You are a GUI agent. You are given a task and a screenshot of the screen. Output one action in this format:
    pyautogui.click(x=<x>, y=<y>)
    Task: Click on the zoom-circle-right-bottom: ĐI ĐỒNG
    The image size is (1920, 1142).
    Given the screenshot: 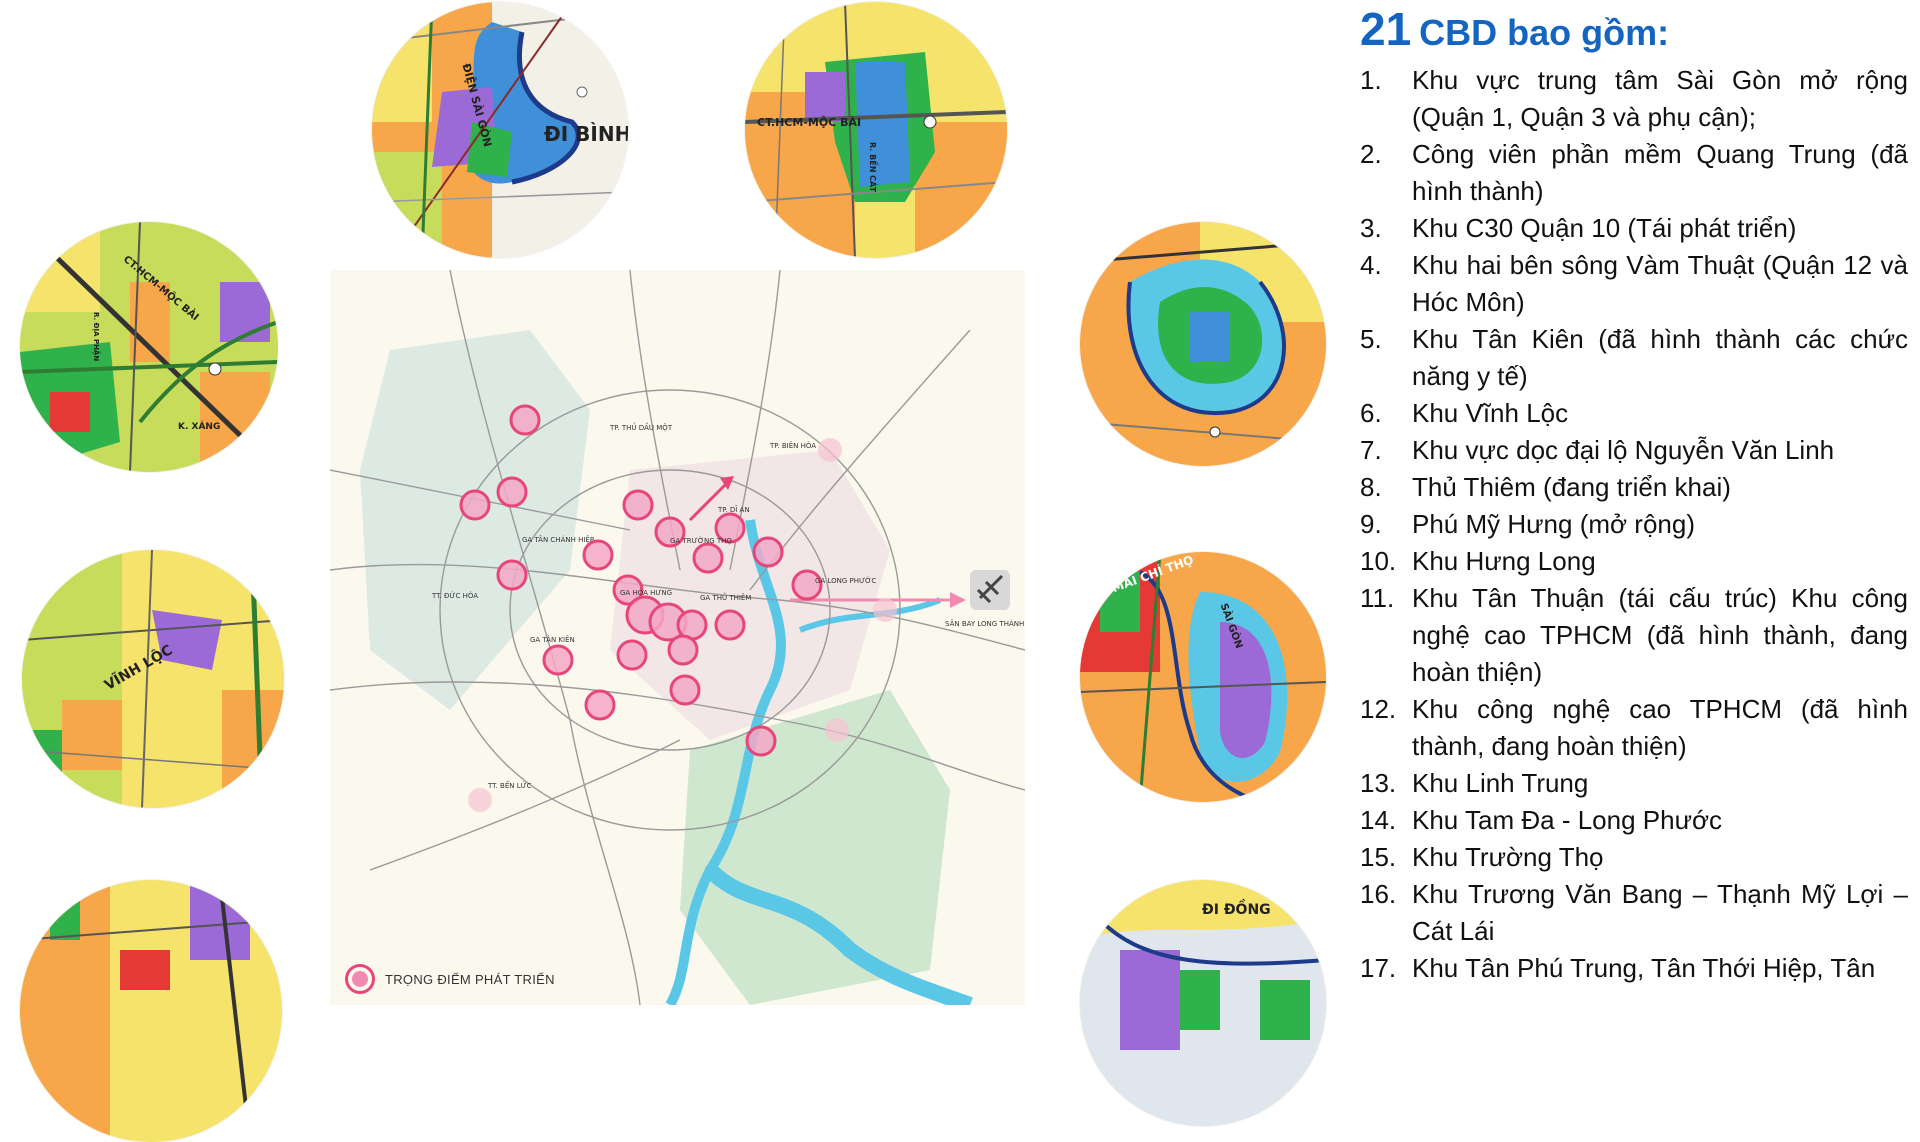 What is the action you would take?
    pyautogui.click(x=1203, y=1003)
    